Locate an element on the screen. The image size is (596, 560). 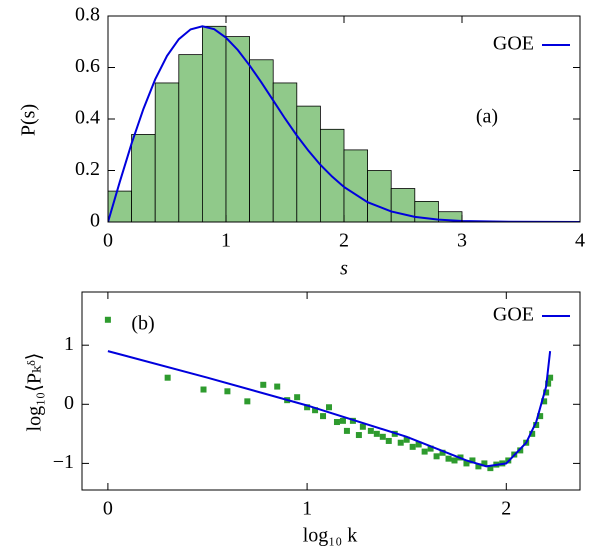
x-tick-label: 3 is located at coordinates (462, 241).